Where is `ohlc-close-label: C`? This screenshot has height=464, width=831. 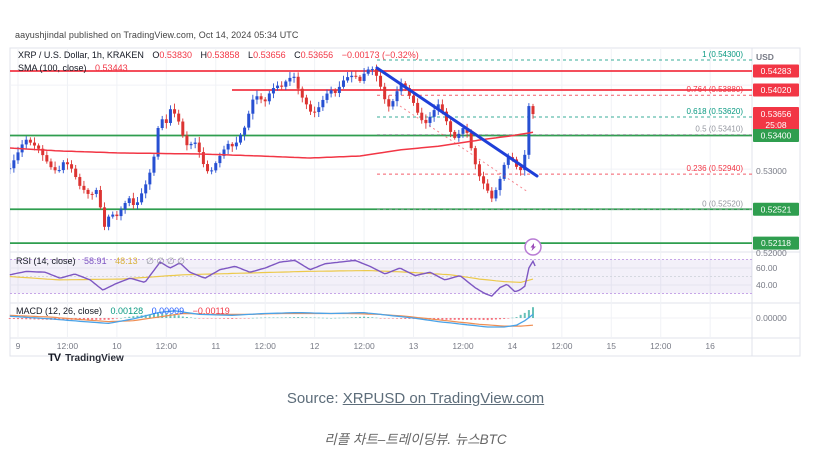
ohlc-close-label: C is located at coordinates (297, 55).